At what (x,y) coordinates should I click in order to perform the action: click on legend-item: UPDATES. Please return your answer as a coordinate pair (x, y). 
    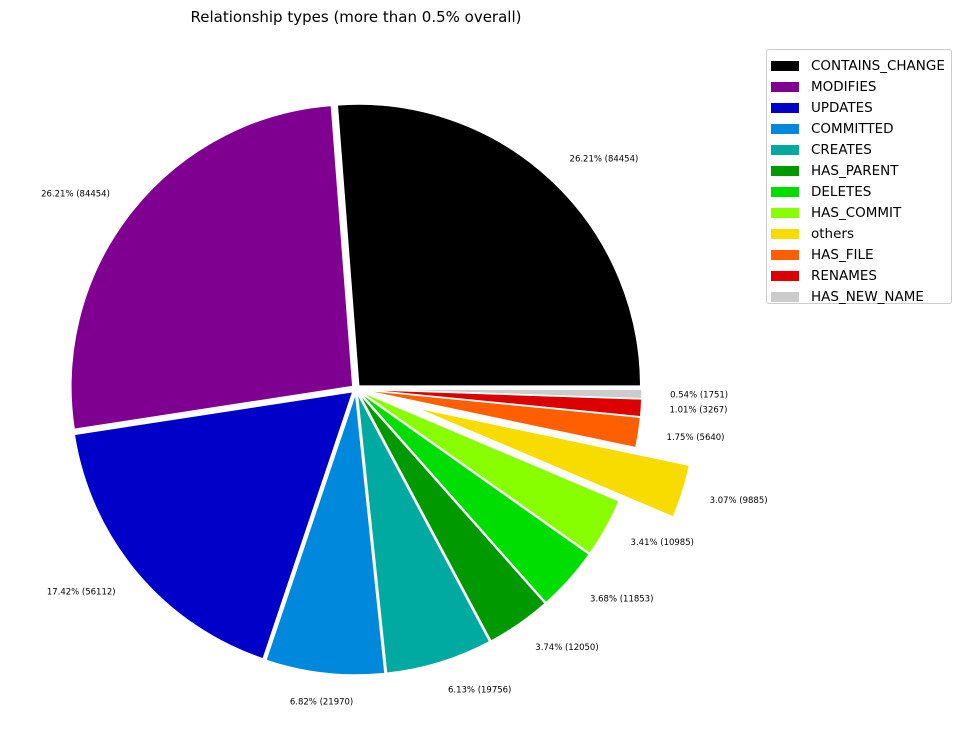
    Looking at the image, I should click on (861, 107).